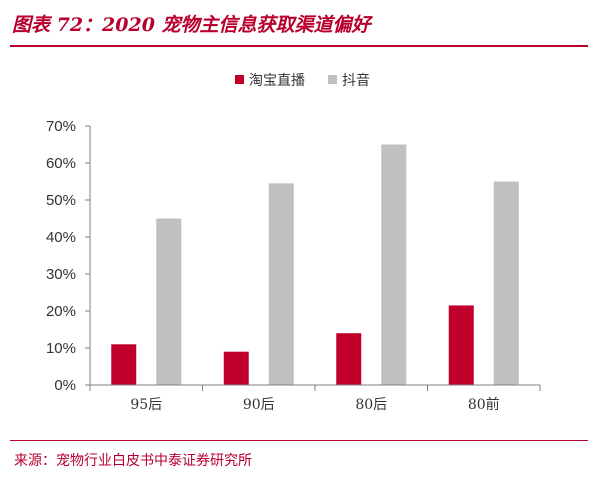 The height and width of the screenshot is (482, 600). What do you see at coordinates (277, 80) in the screenshot?
I see `legend-label: 淘宝直播` at bounding box center [277, 80].